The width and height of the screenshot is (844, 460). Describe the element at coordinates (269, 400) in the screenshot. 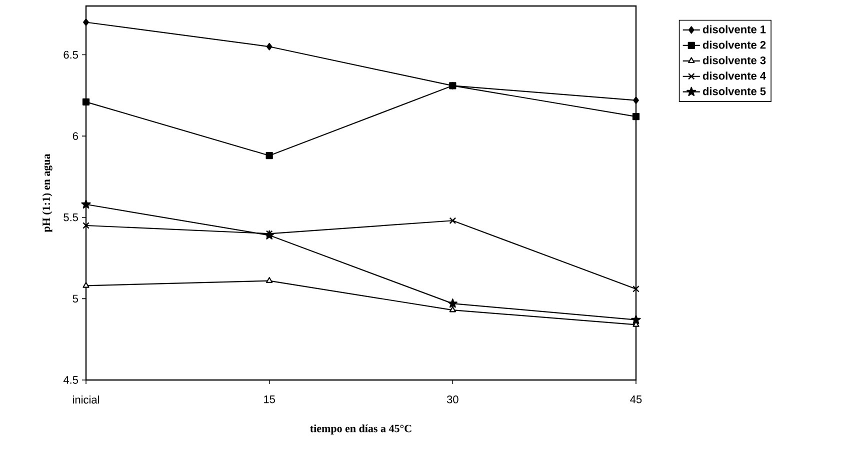

I see `x-tick-label: 15` at that location.